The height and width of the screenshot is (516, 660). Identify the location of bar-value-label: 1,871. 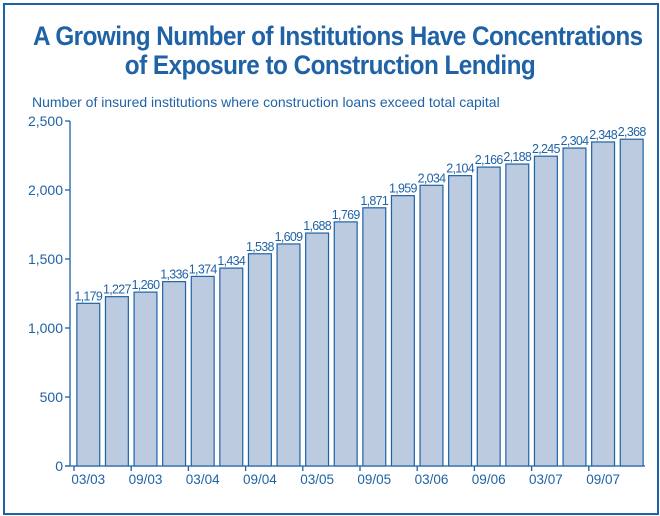
(374, 201).